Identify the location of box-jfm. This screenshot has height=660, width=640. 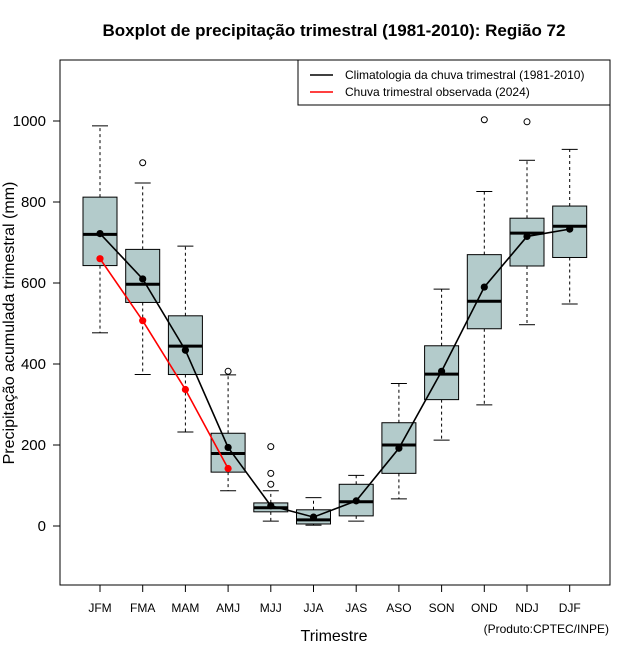
(100, 229).